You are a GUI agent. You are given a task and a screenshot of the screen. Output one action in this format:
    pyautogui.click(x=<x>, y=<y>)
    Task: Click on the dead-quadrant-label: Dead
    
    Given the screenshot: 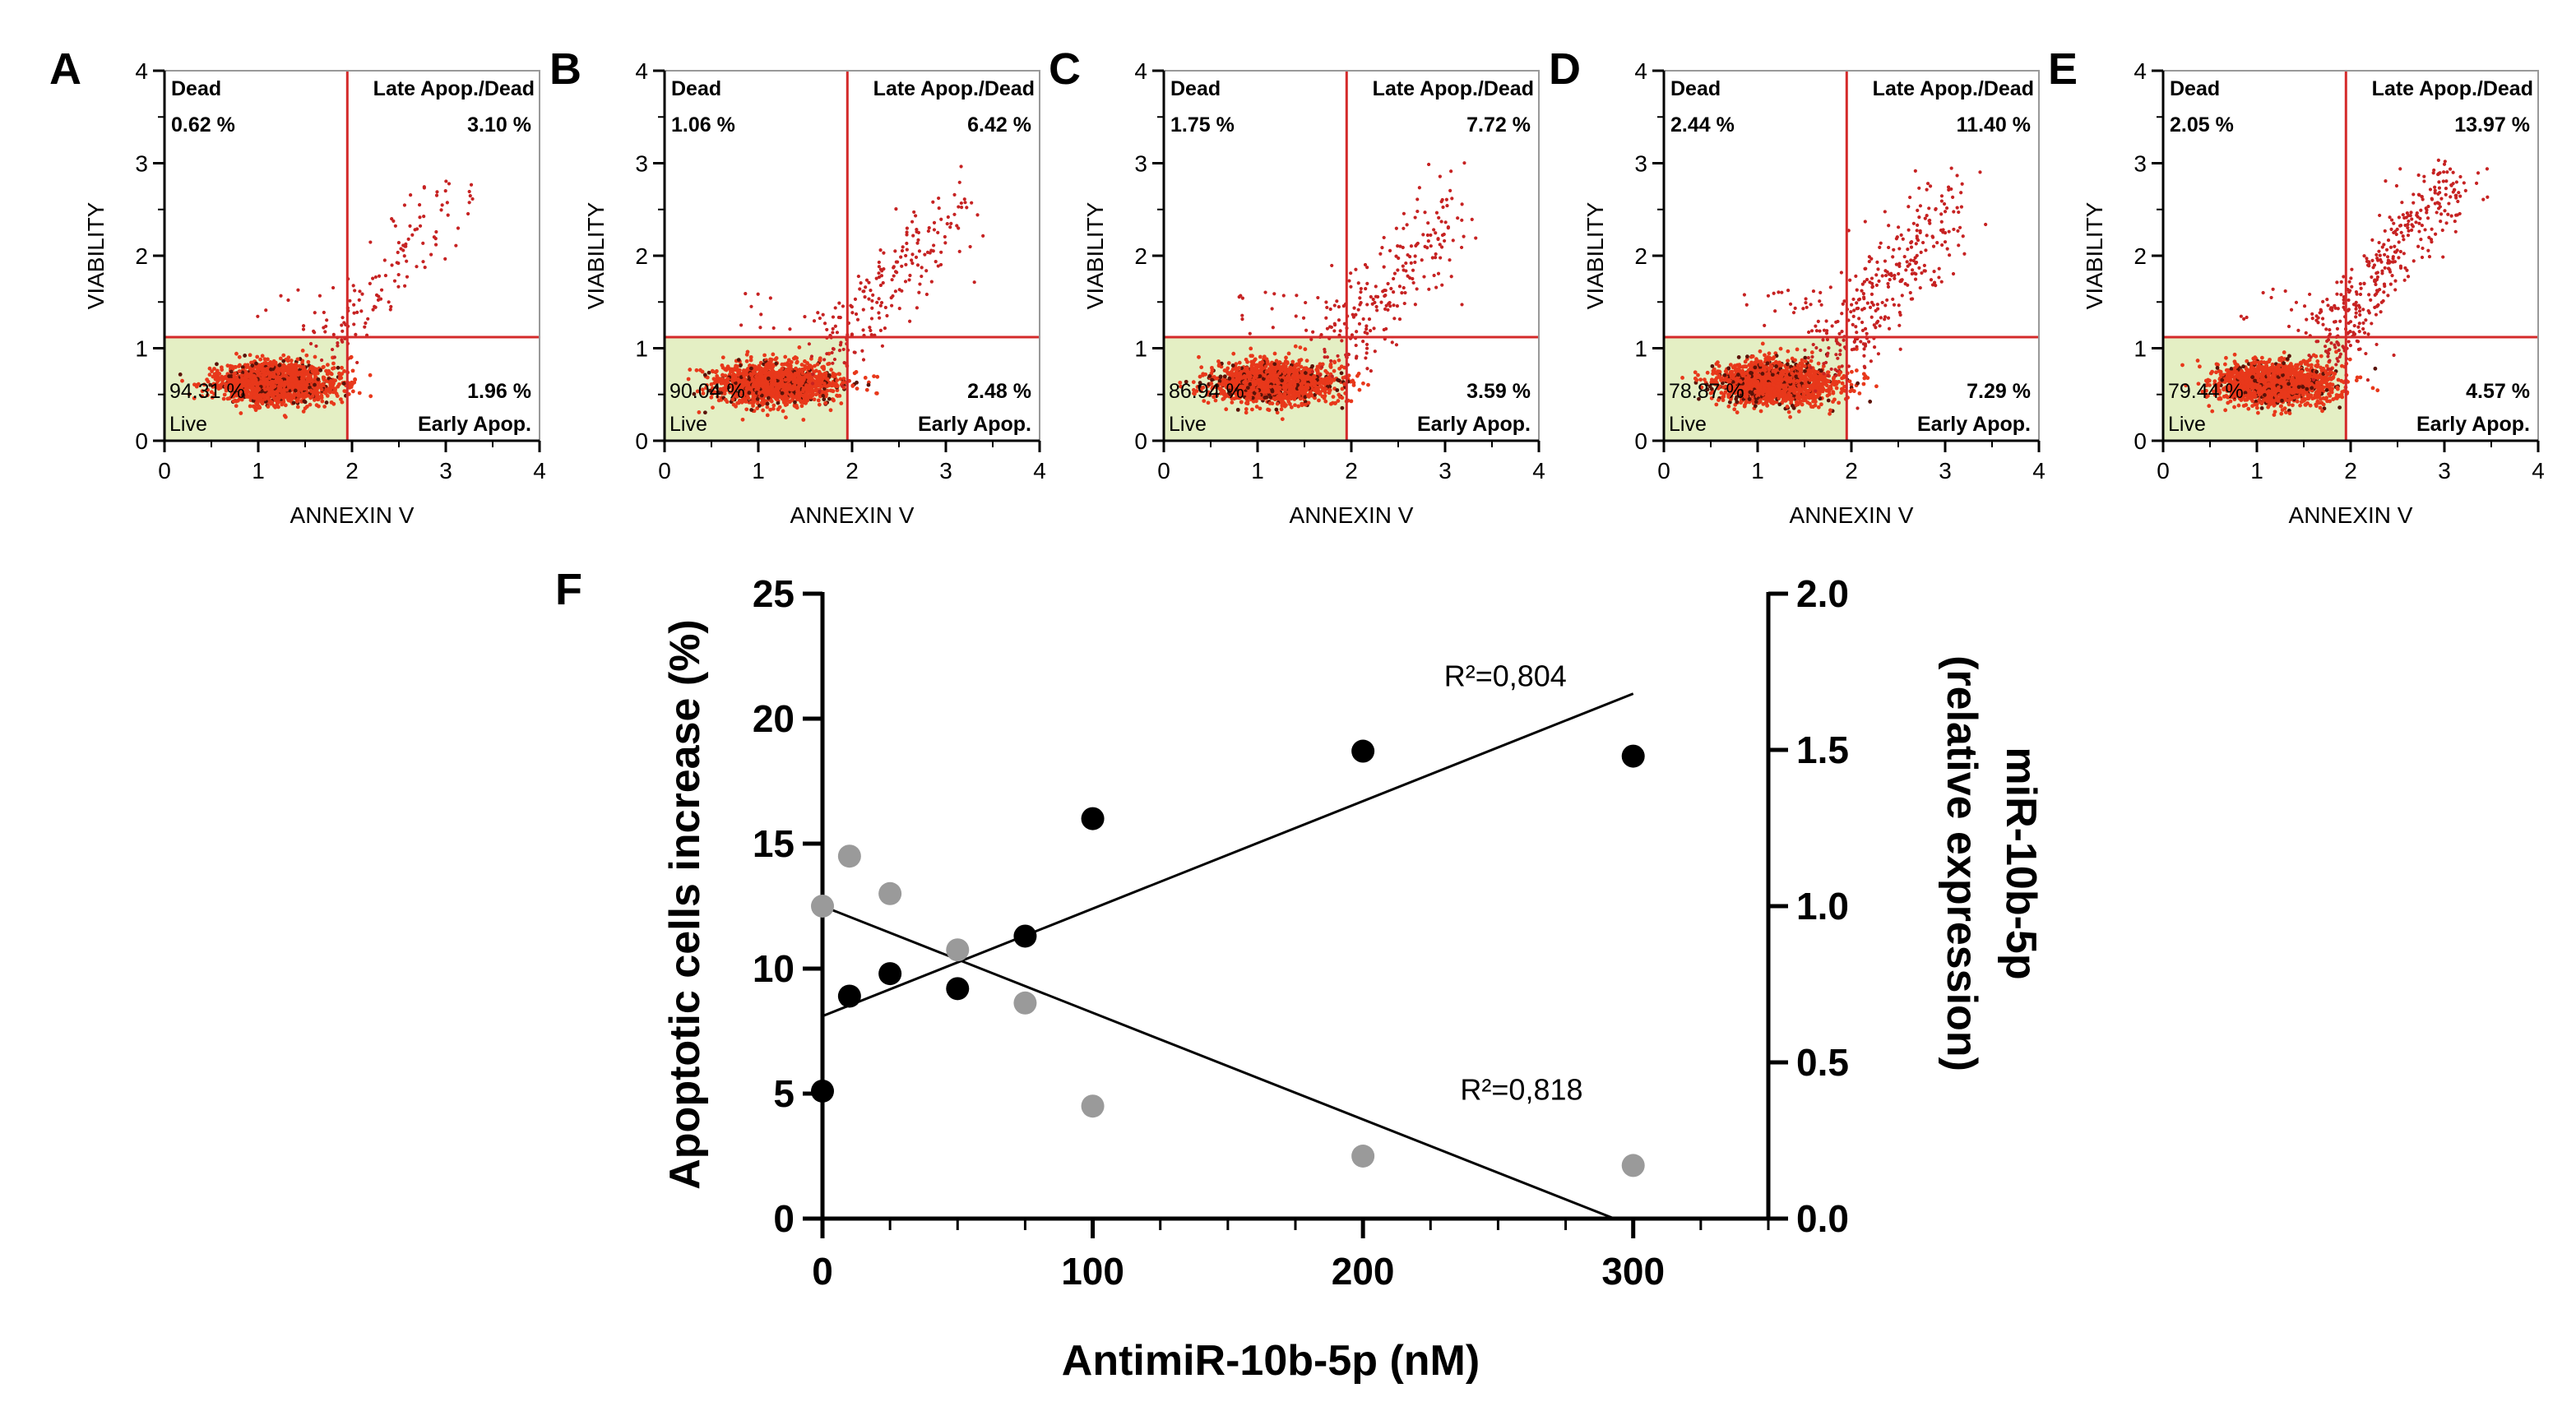 What is the action you would take?
    pyautogui.click(x=696, y=88)
    